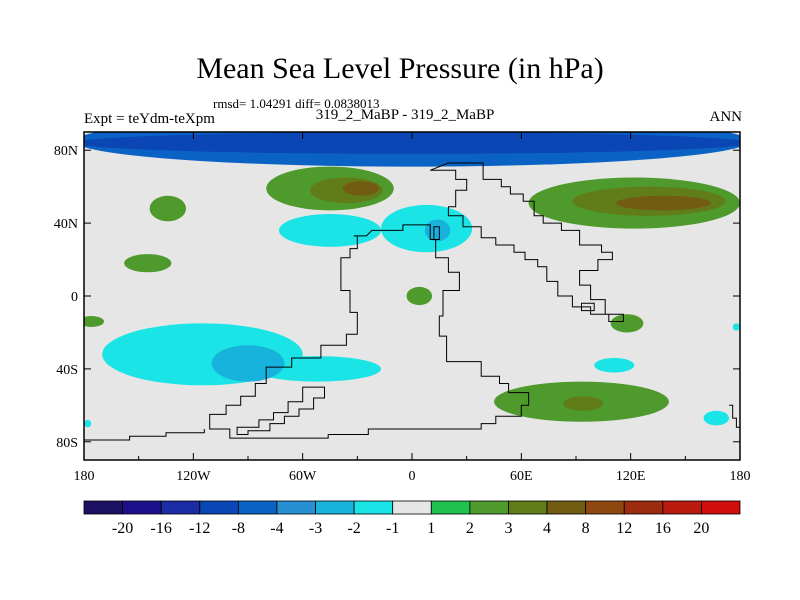 The image size is (800, 600). What do you see at coordinates (74, 297) in the screenshot?
I see `y-tick-label: 0` at bounding box center [74, 297].